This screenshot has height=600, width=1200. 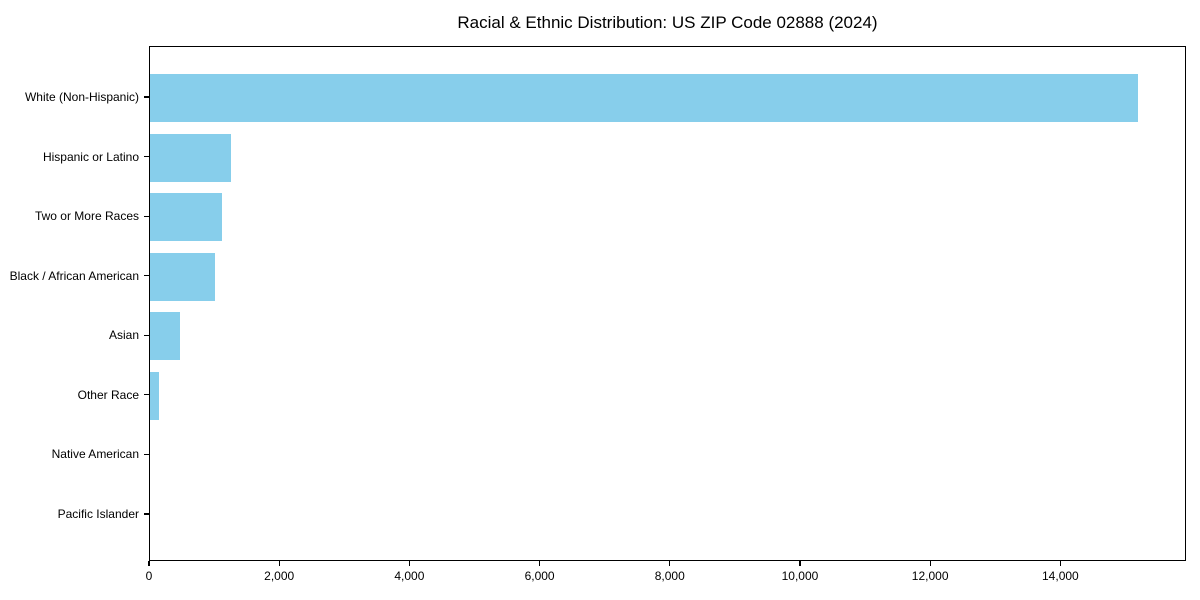 I want to click on x-tick-label: 2,000, so click(x=279, y=576).